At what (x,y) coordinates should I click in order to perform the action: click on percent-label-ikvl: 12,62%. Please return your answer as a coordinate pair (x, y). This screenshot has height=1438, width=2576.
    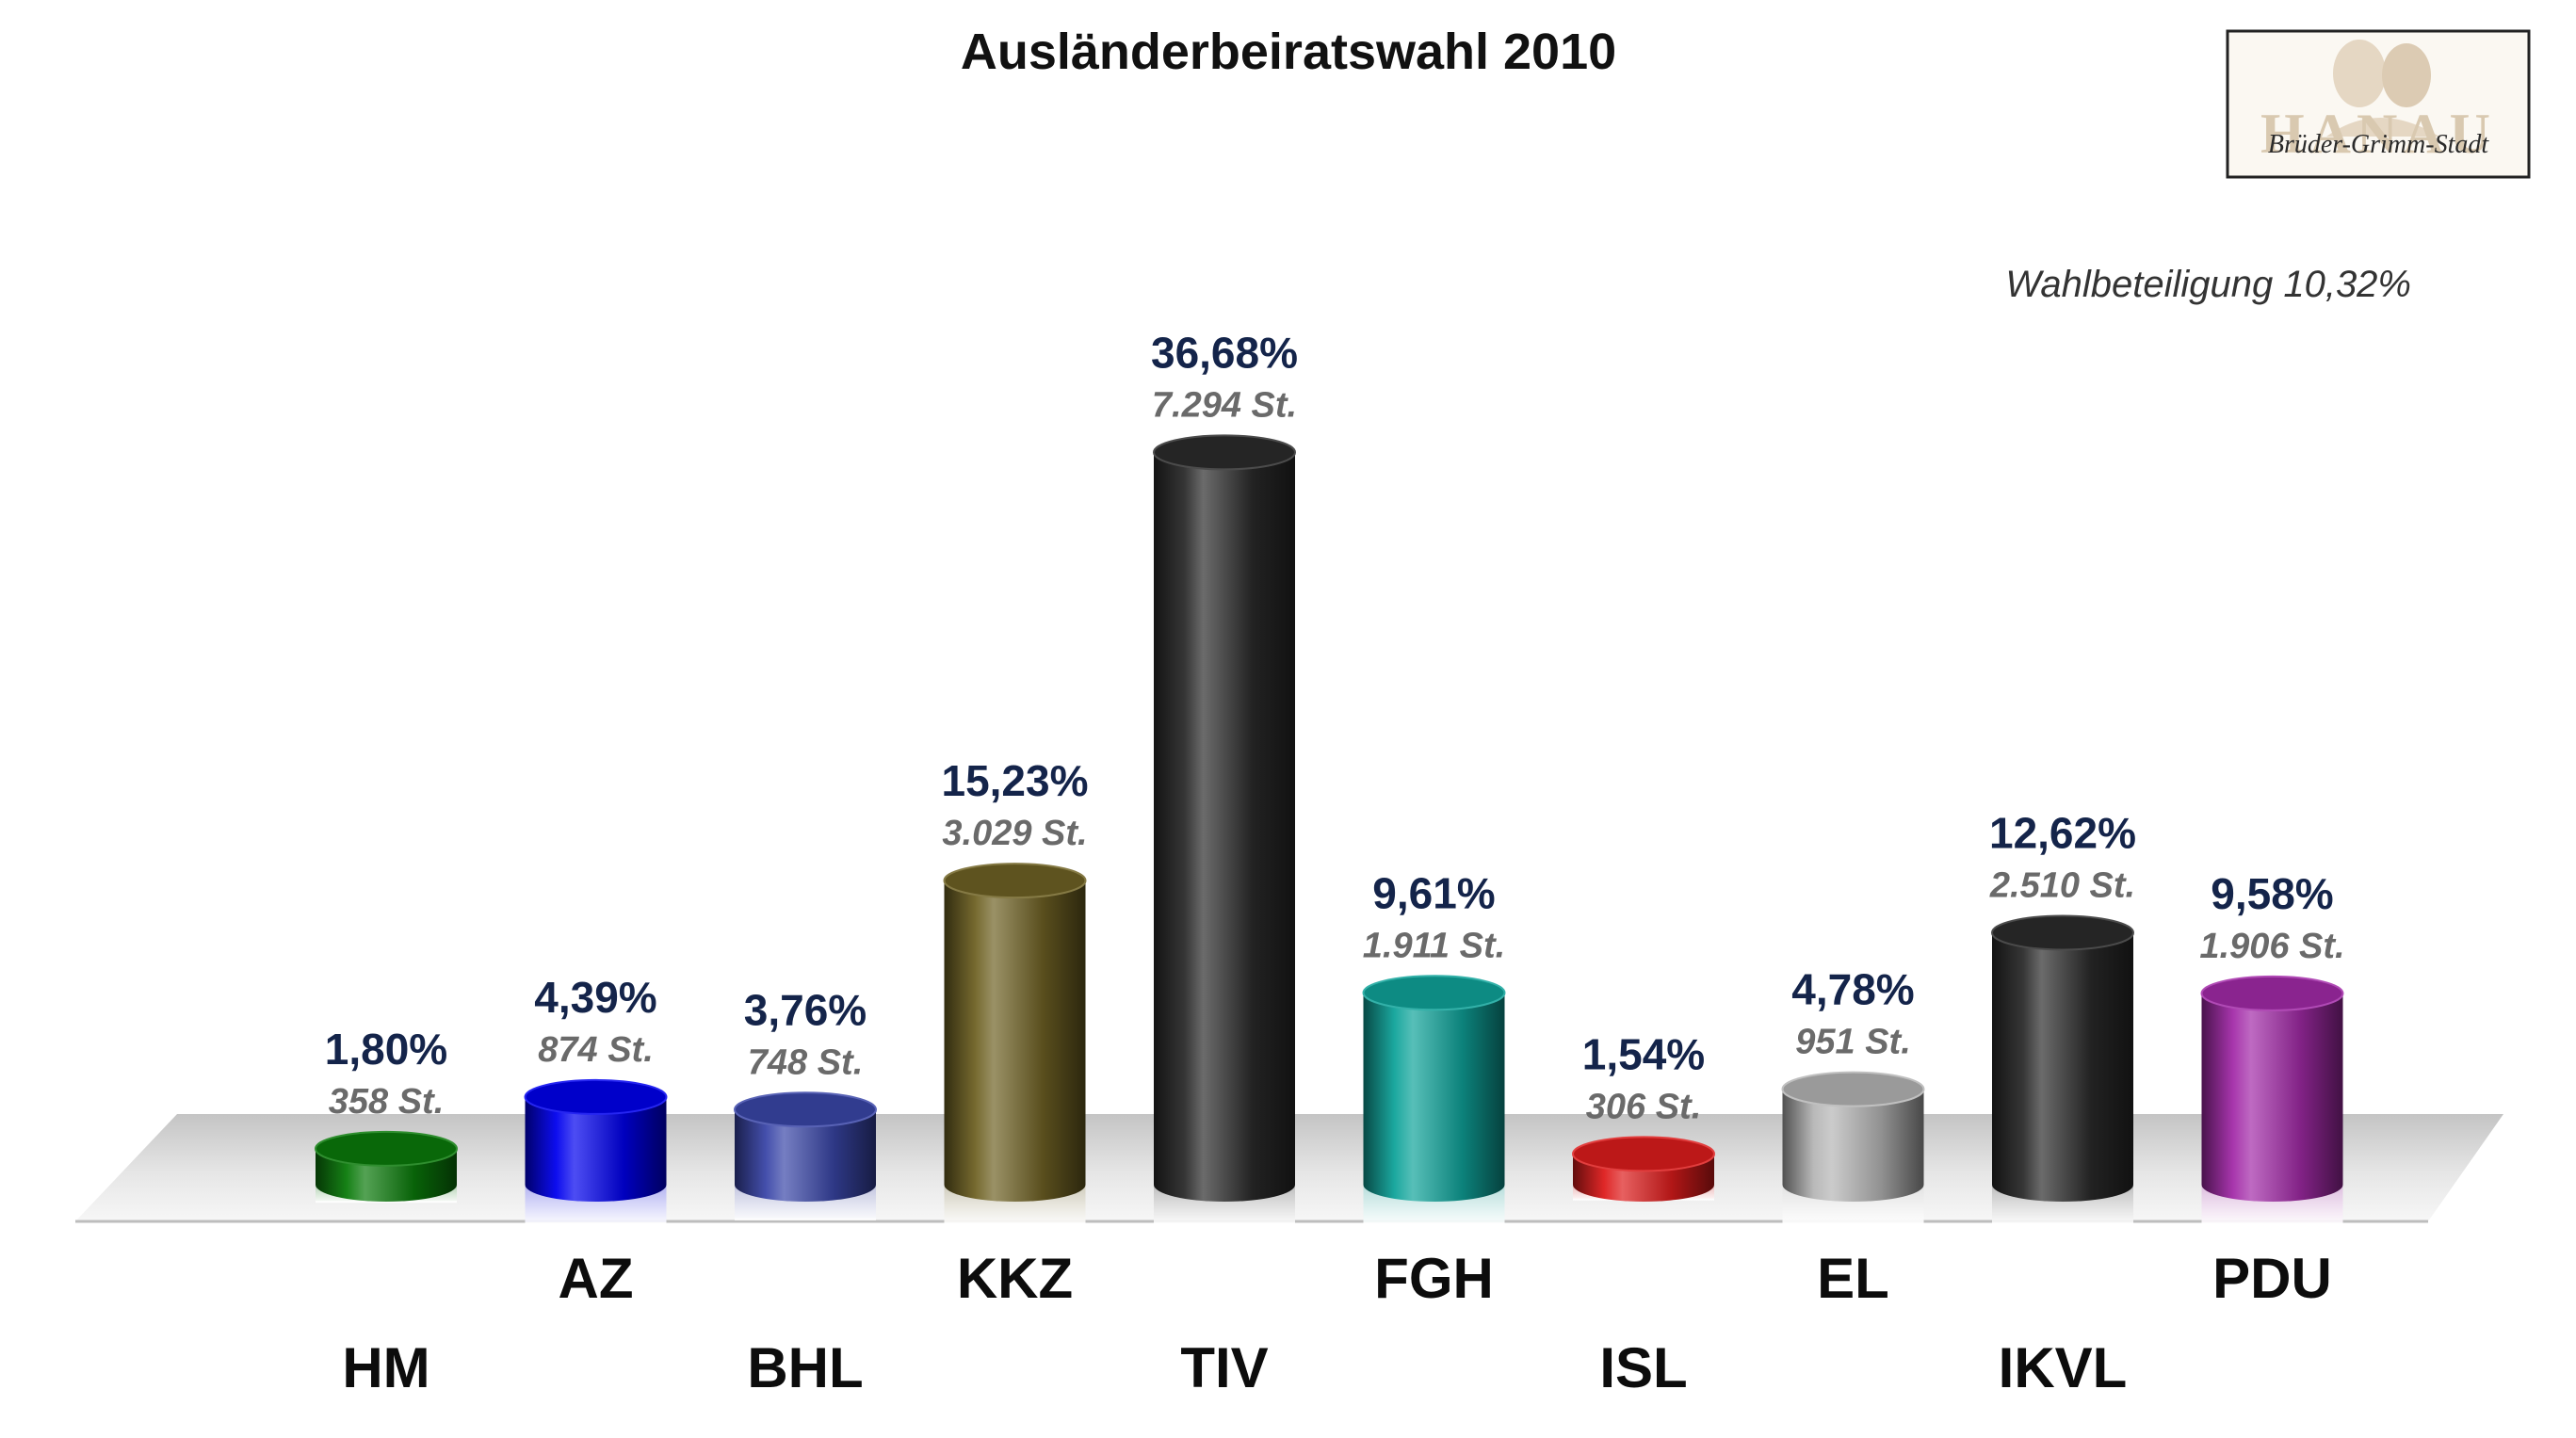
    Looking at the image, I should click on (2062, 832).